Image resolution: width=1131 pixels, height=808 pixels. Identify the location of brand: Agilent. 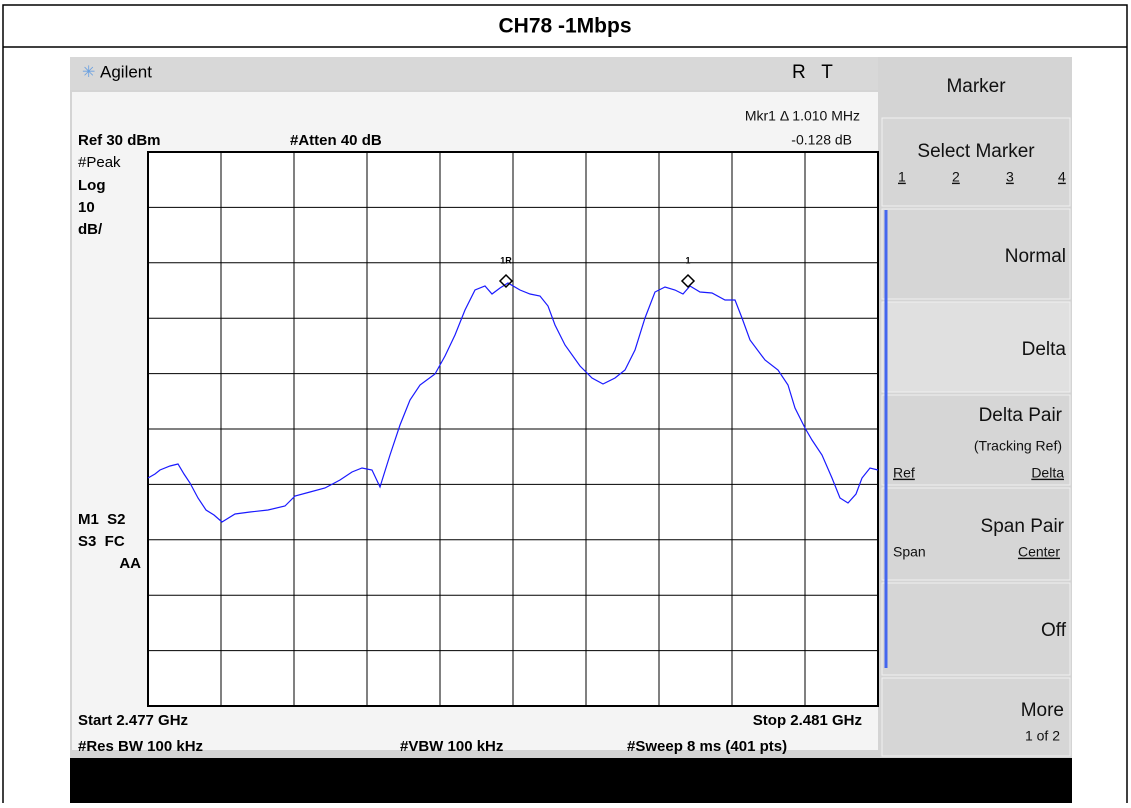
(126, 71).